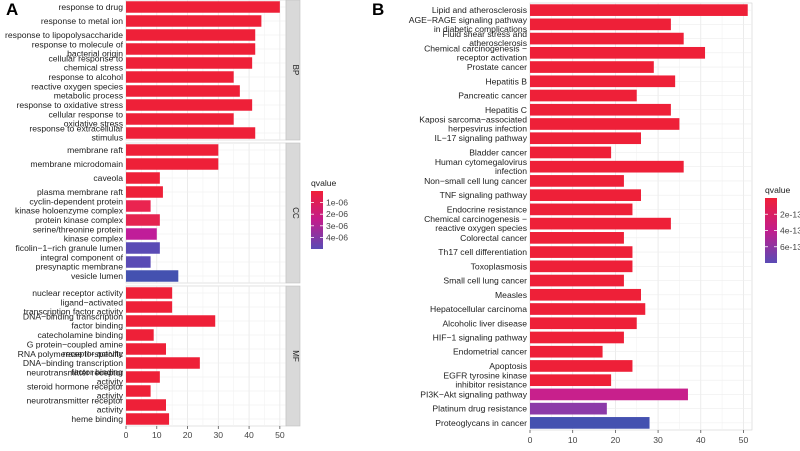 The width and height of the screenshot is (800, 451). Describe the element at coordinates (480, 337) in the screenshot. I see `bar-hif-1-signaling-pathway-label: HIF−1 signaling pathway` at that location.